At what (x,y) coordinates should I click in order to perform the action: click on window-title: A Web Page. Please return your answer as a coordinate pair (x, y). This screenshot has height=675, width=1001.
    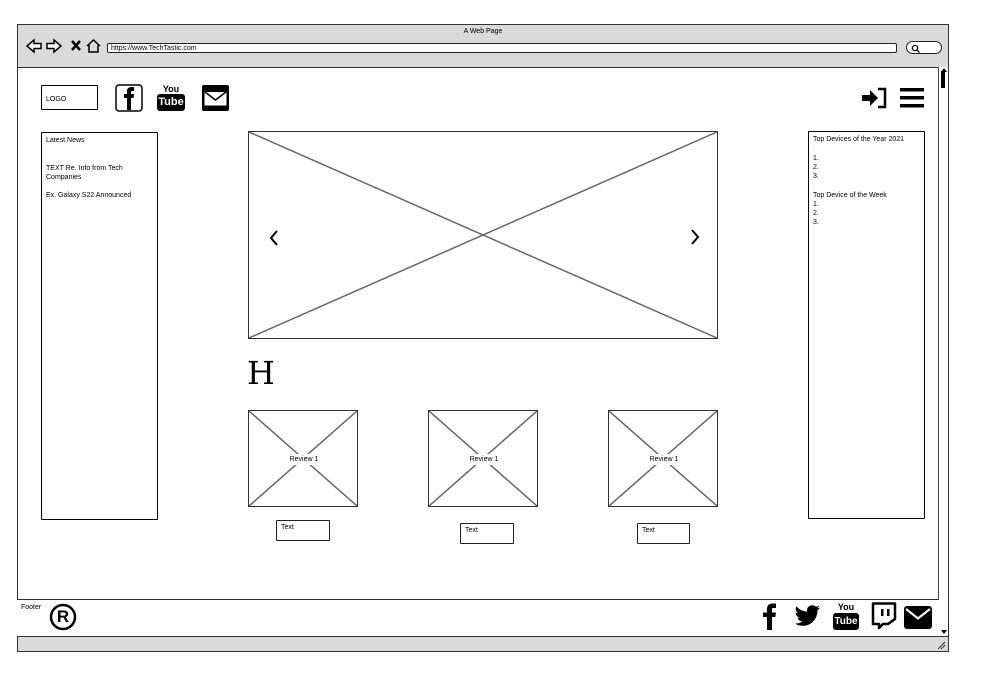
    Looking at the image, I should click on (483, 31).